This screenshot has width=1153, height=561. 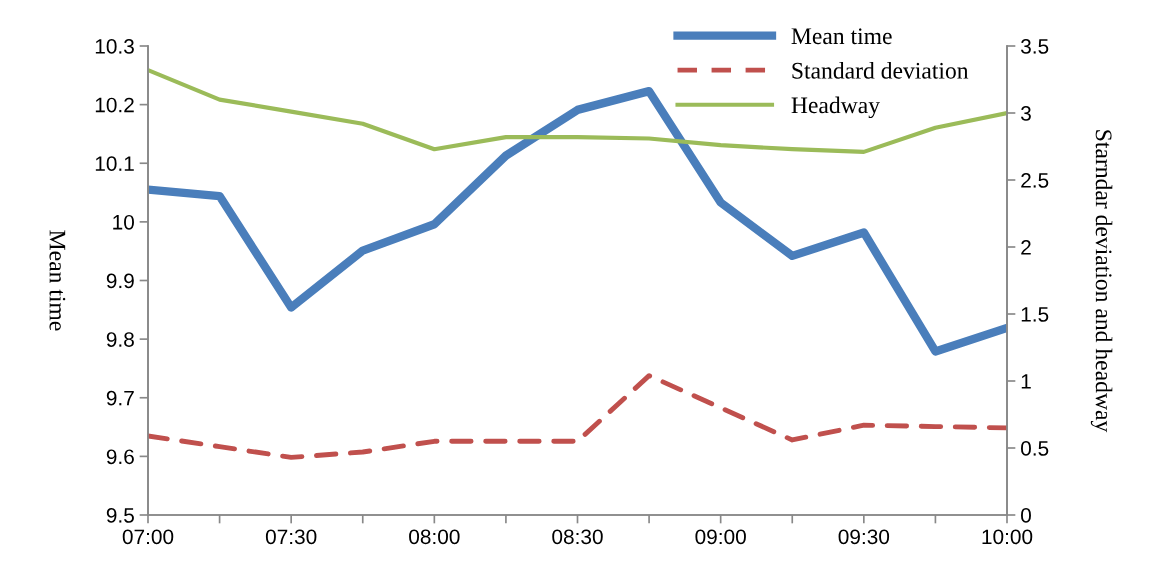 I want to click on y-tick-label: 9.5, so click(x=120, y=515).